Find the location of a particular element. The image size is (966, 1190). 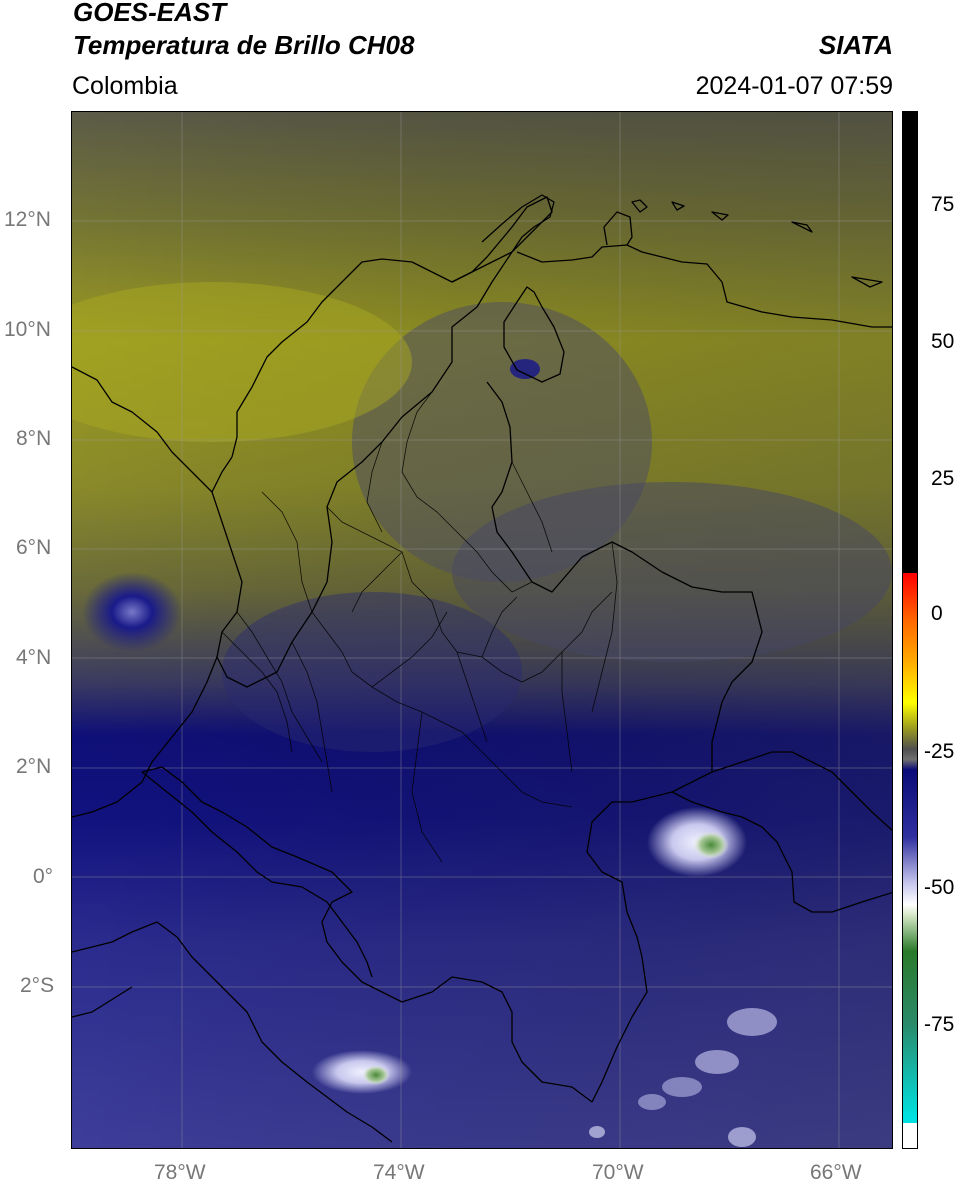

lat-label-8n: 8°N is located at coordinates (34, 438).